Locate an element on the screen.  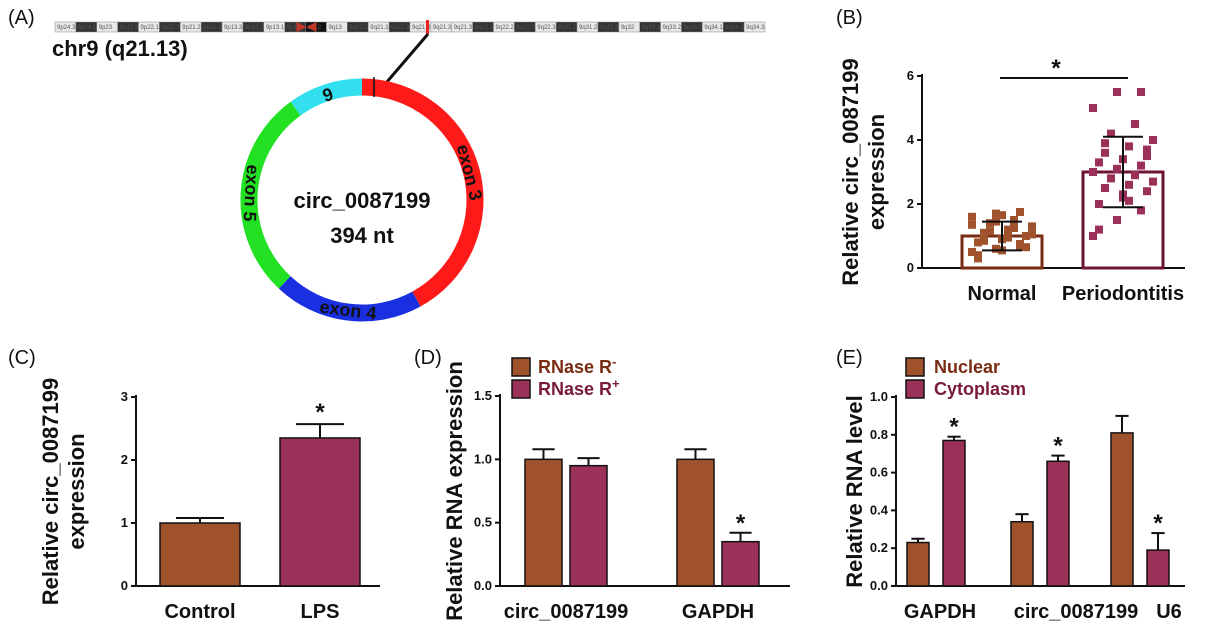
y-tick-label: 2 is located at coordinates (910, 203).